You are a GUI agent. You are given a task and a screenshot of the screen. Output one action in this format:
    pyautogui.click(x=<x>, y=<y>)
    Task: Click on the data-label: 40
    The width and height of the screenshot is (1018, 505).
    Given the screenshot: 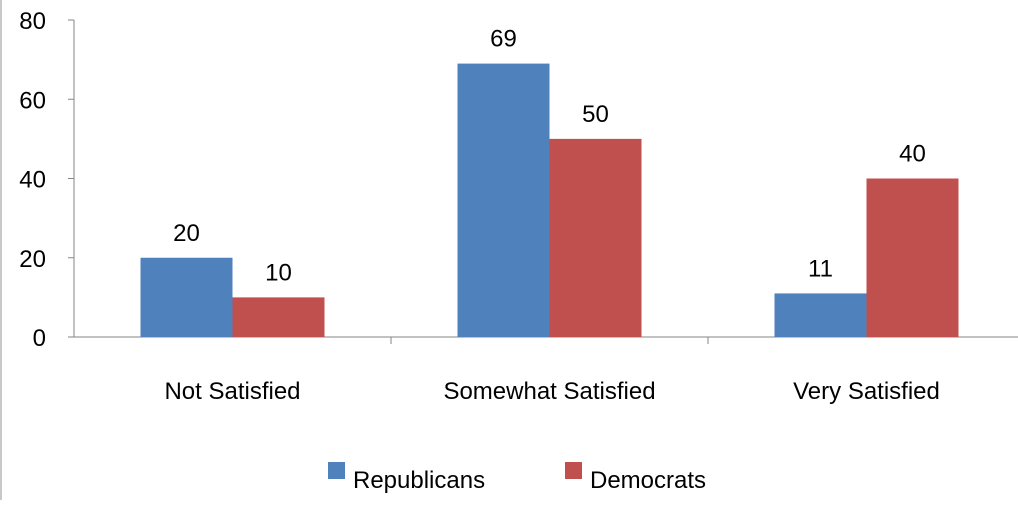 What is the action you would take?
    pyautogui.click(x=912, y=154)
    